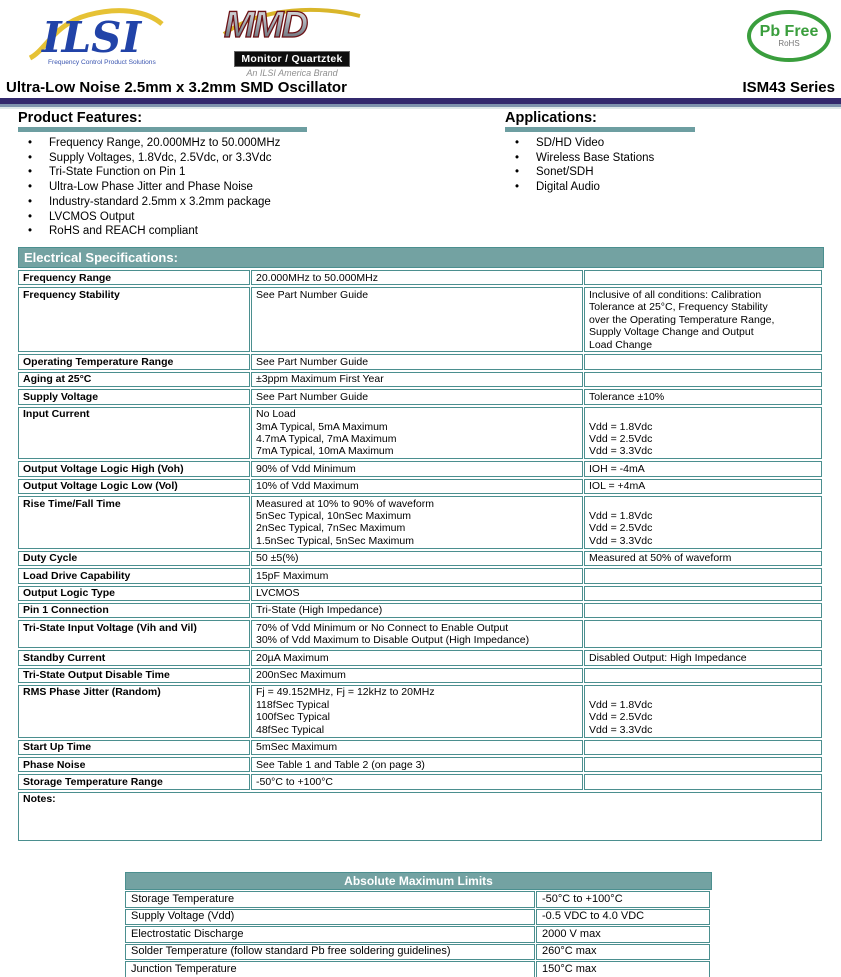 The height and width of the screenshot is (977, 841). I want to click on spec-line: 20.000MHz to 50.000MHz, so click(317, 277).